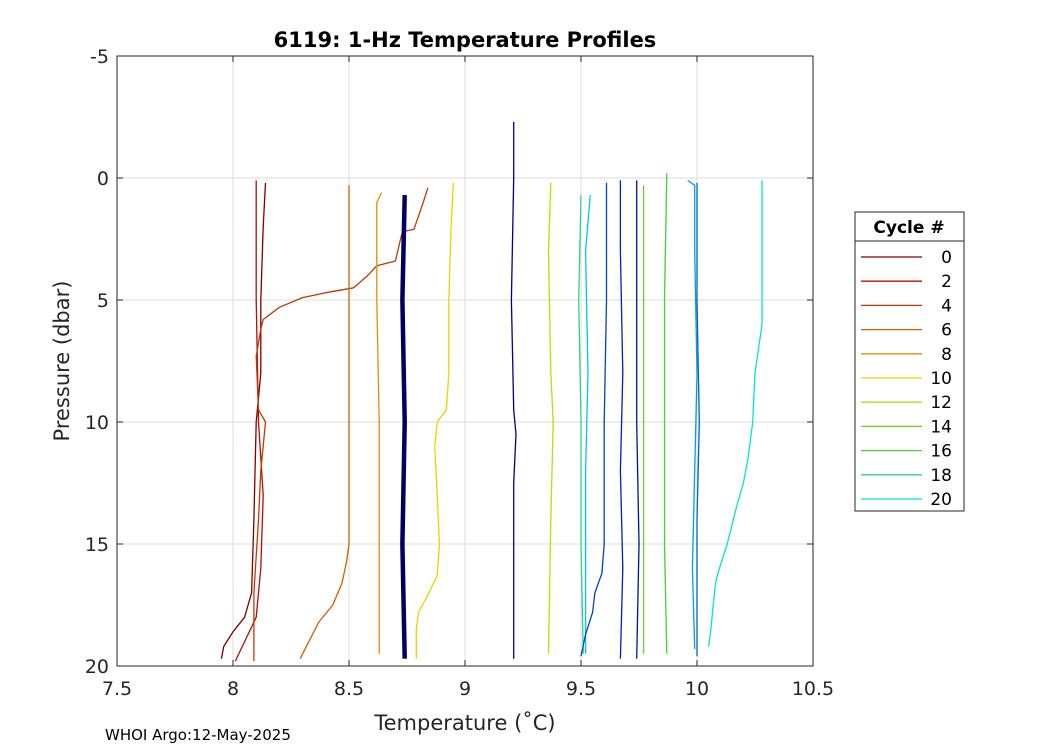  What do you see at coordinates (906, 379) in the screenshot?
I see `legend-items: 0 2 4 6 8 10 12 14 16 18 20` at bounding box center [906, 379].